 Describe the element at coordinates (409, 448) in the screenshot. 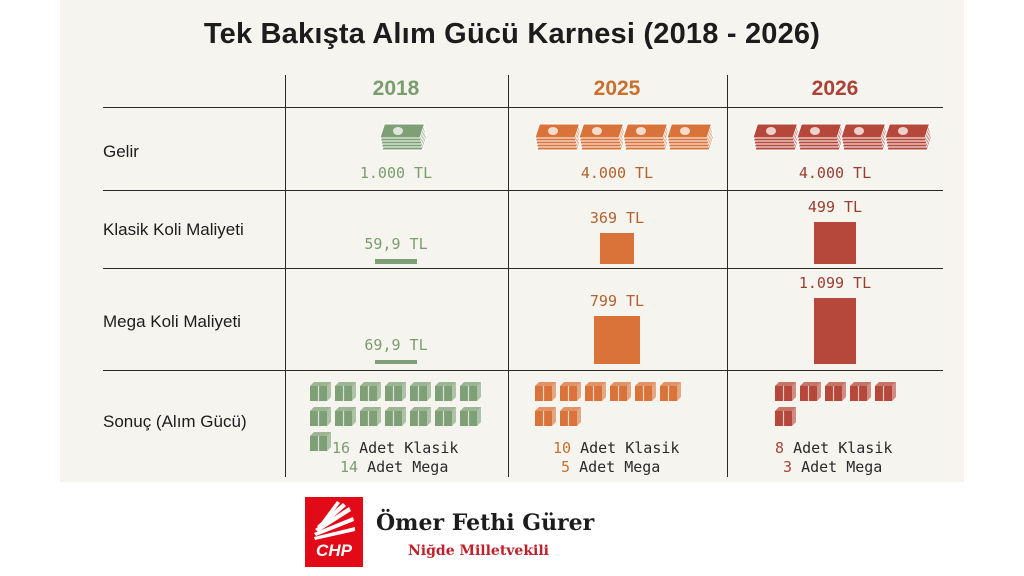

I see `result-classic-text-2018: Adet Klasik` at that location.